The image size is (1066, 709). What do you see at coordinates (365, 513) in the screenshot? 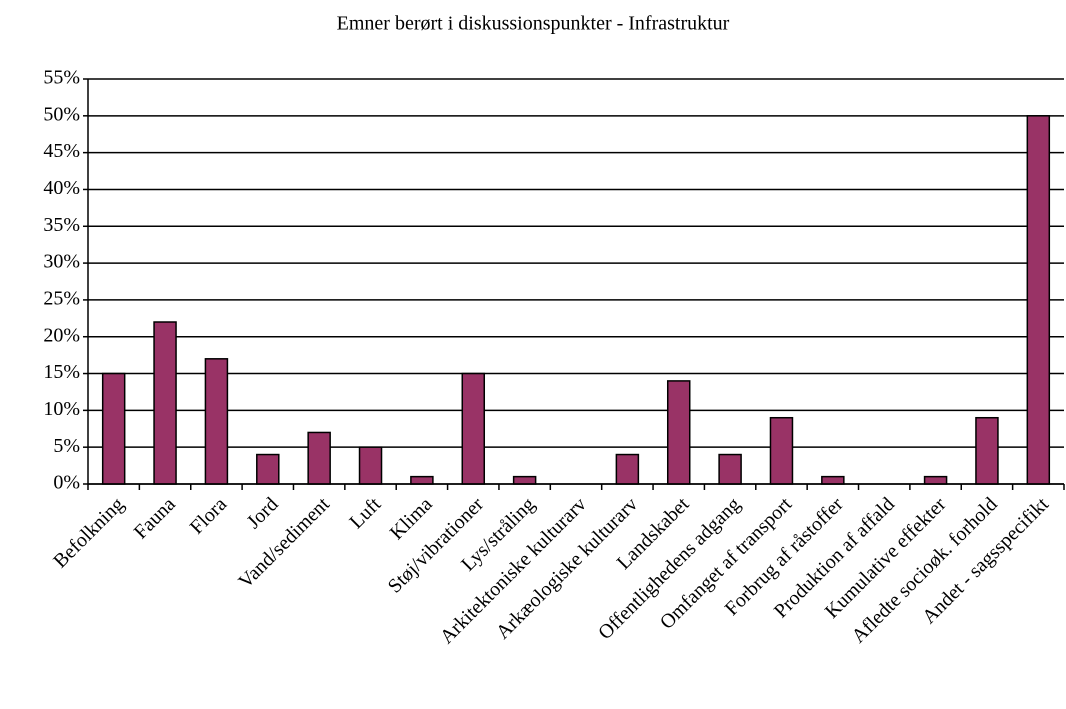
I see `x-tick-label: Luft` at bounding box center [365, 513].